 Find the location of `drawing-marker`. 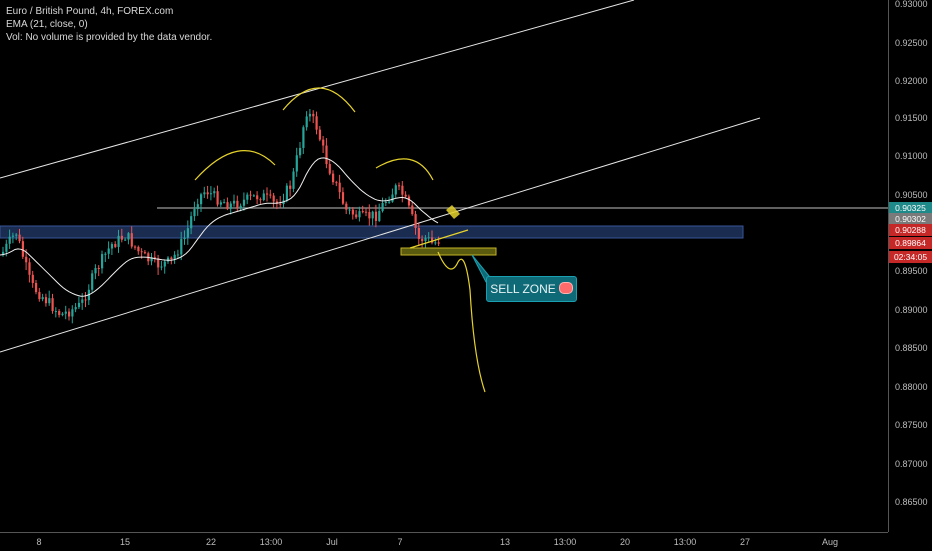

drawing-marker is located at coordinates (453, 212).